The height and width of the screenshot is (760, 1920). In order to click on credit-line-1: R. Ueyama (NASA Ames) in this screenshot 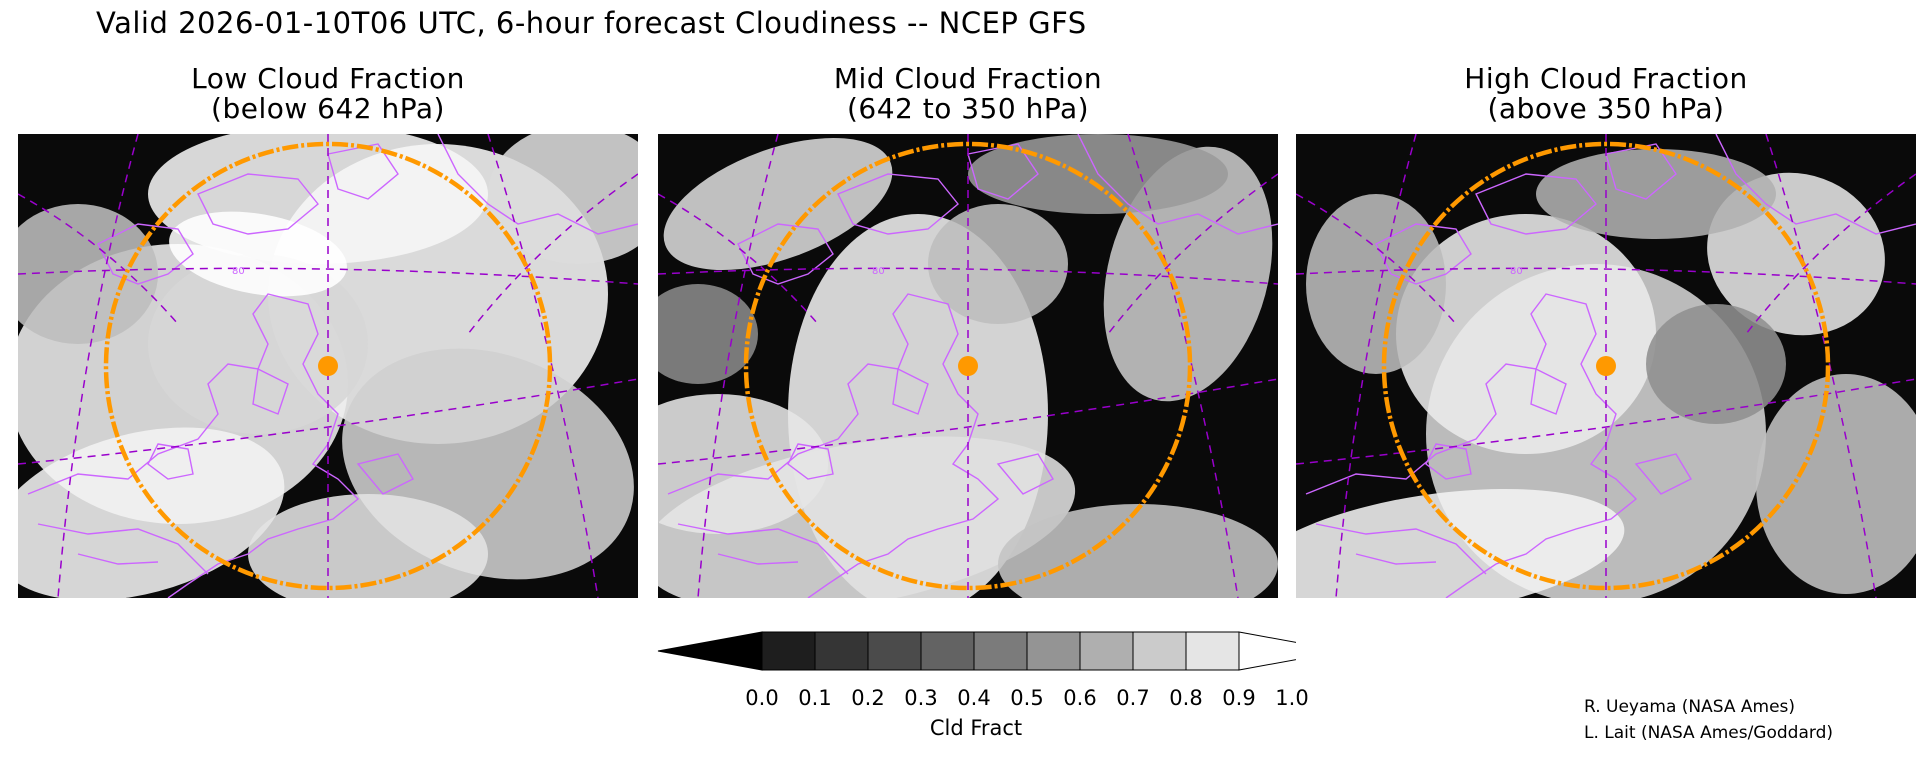, I will do `click(1690, 707)`.